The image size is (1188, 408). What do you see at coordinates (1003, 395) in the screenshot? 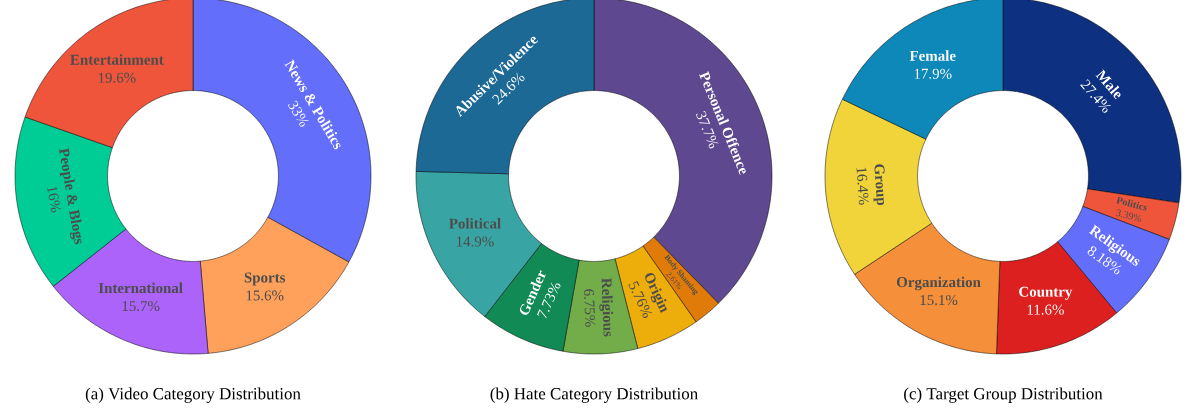
I see `text: (c) Target Group Distribution` at bounding box center [1003, 395].